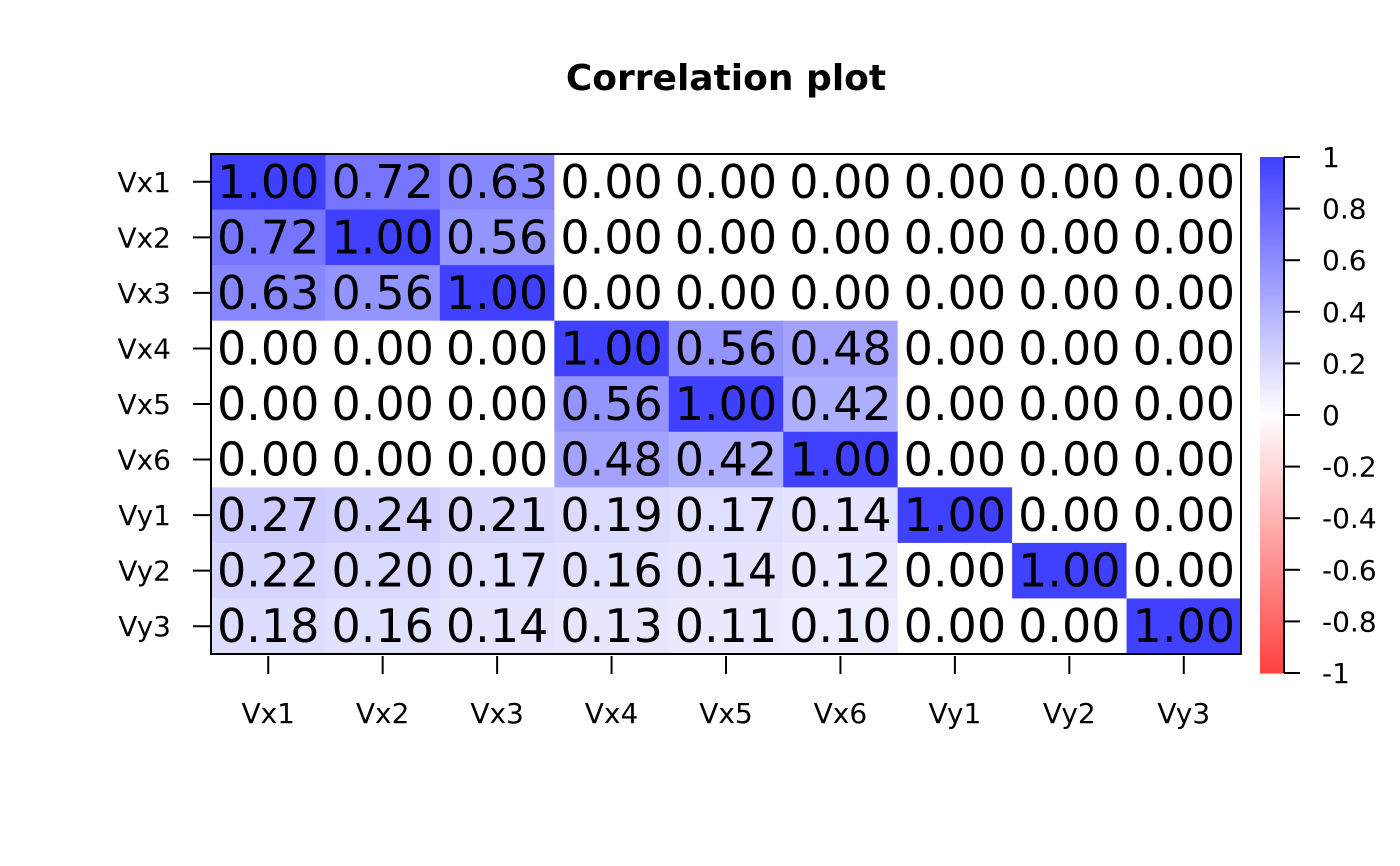 This screenshot has height=866, width=1400. Describe the element at coordinates (726, 404) in the screenshot. I see `heatmap-cell-vx5-vx5` at that location.